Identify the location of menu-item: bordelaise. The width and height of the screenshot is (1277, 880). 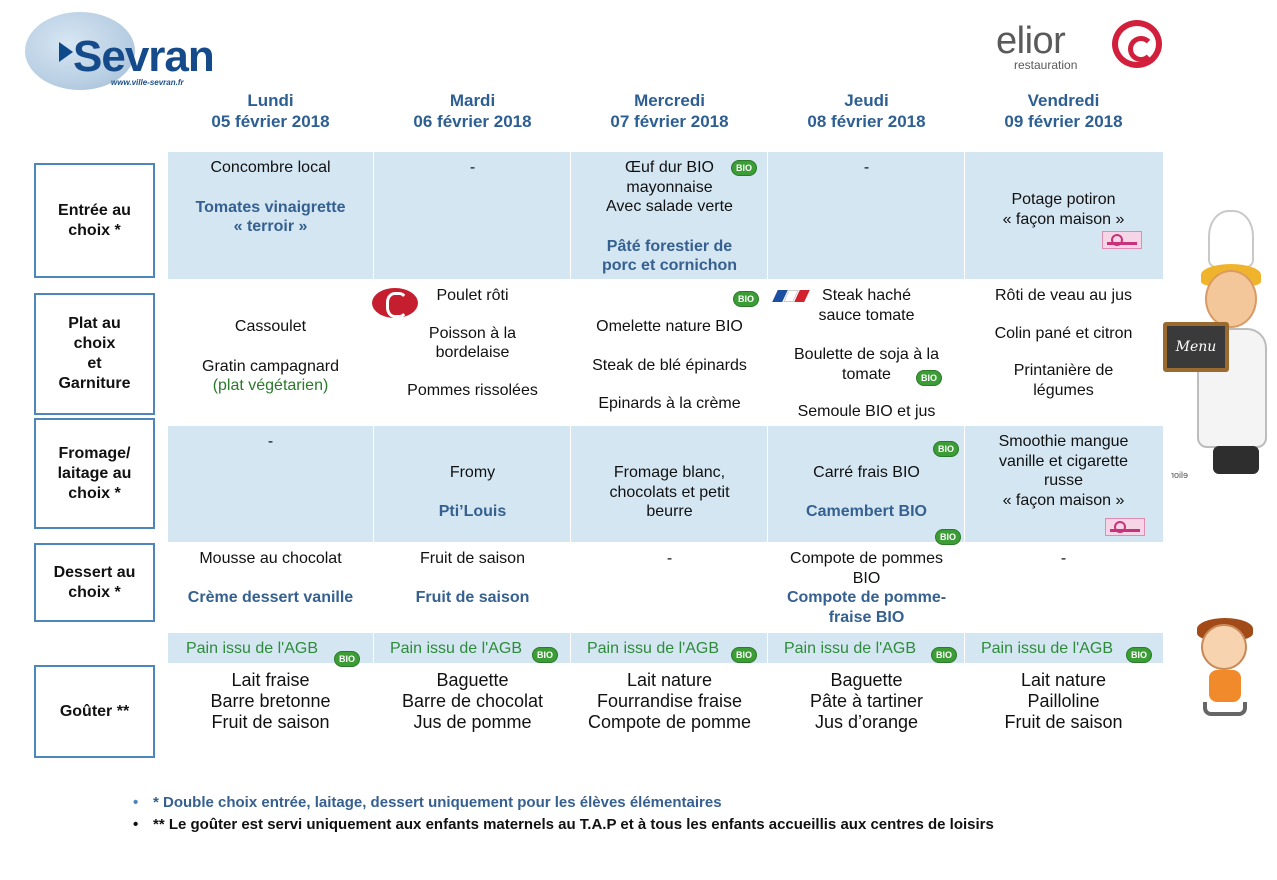
(472, 352).